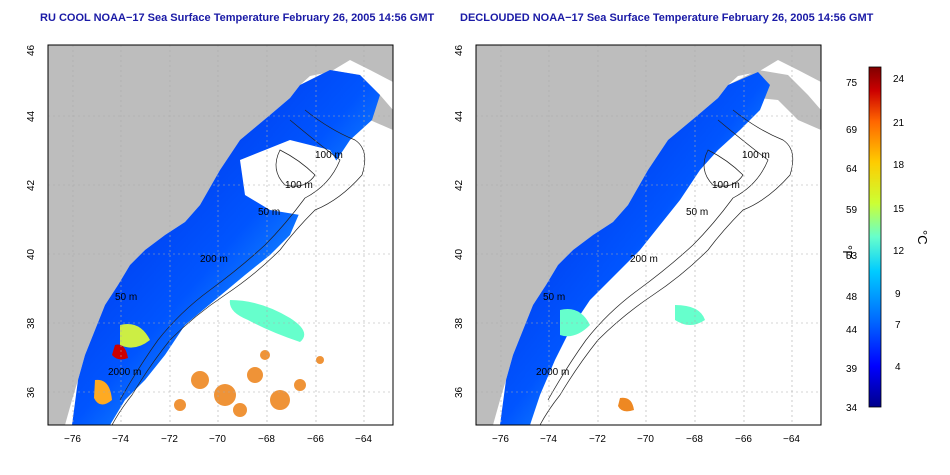  I want to click on fahrenheit-tick: 53, so click(852, 256).